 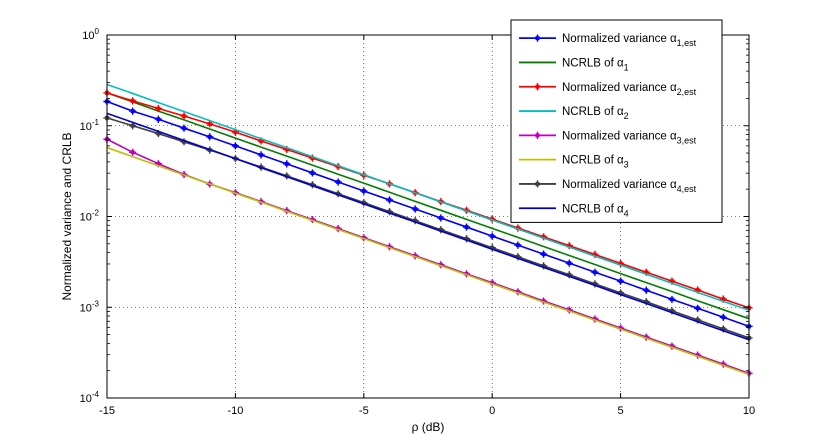 I want to click on legend-label-subscript: 1, so click(x=626, y=67).